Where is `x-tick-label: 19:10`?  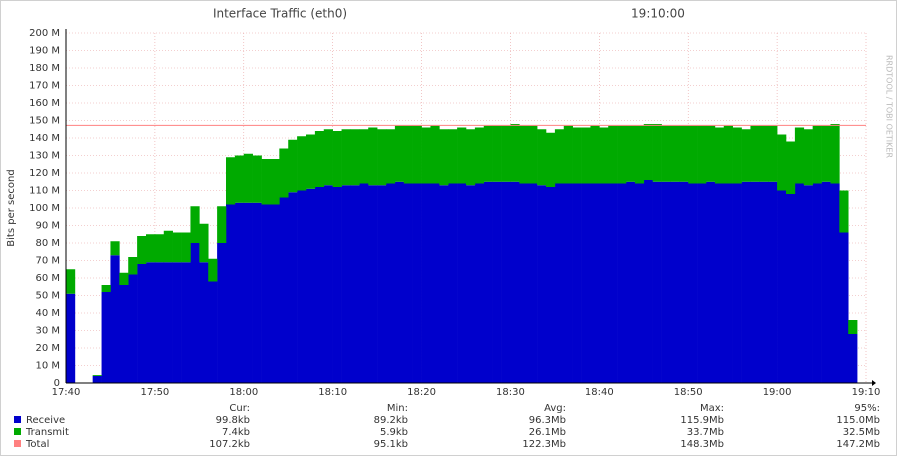 x-tick-label: 19:10 is located at coordinates (866, 392).